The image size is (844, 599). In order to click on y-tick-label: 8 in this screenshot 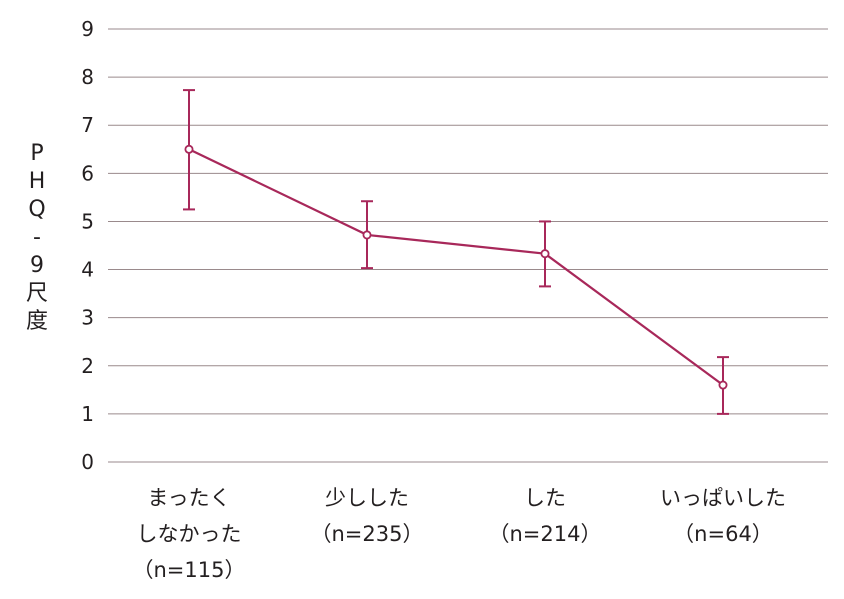, I will do `click(87, 77)`.